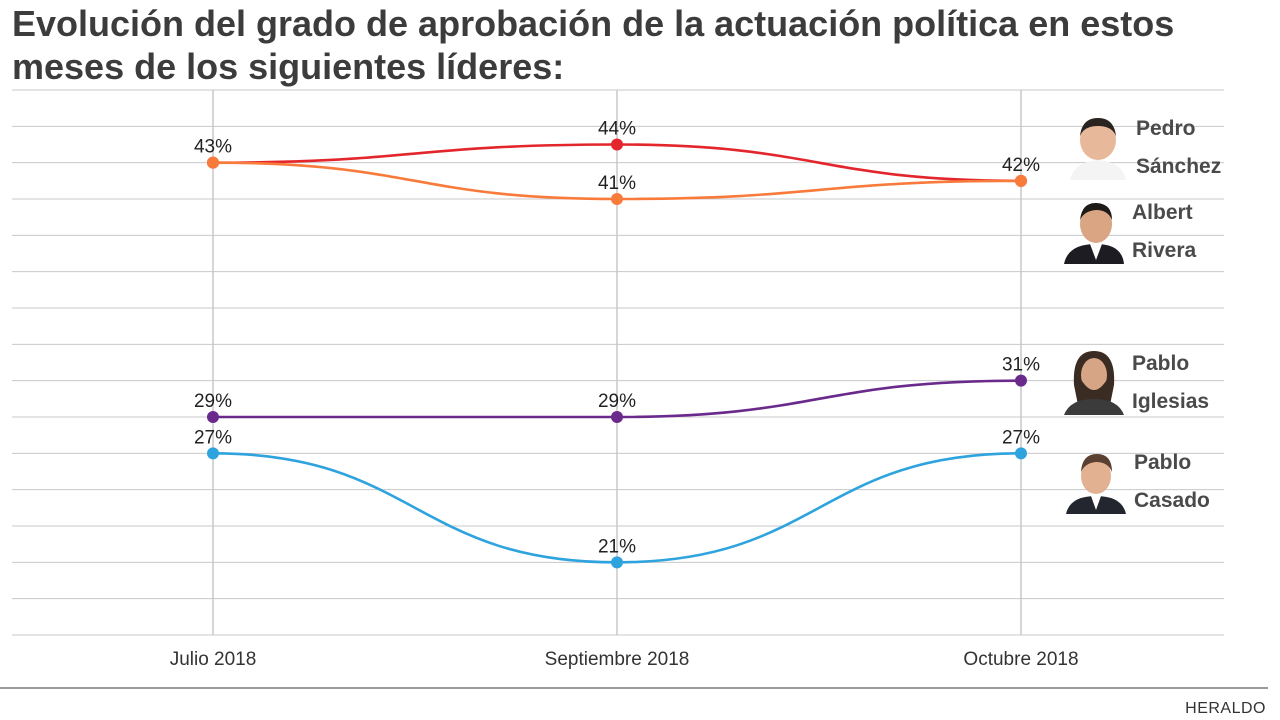 This screenshot has height=720, width=1280. Describe the element at coordinates (617, 144) in the screenshot. I see `data-point-pedro-sanchez` at that location.